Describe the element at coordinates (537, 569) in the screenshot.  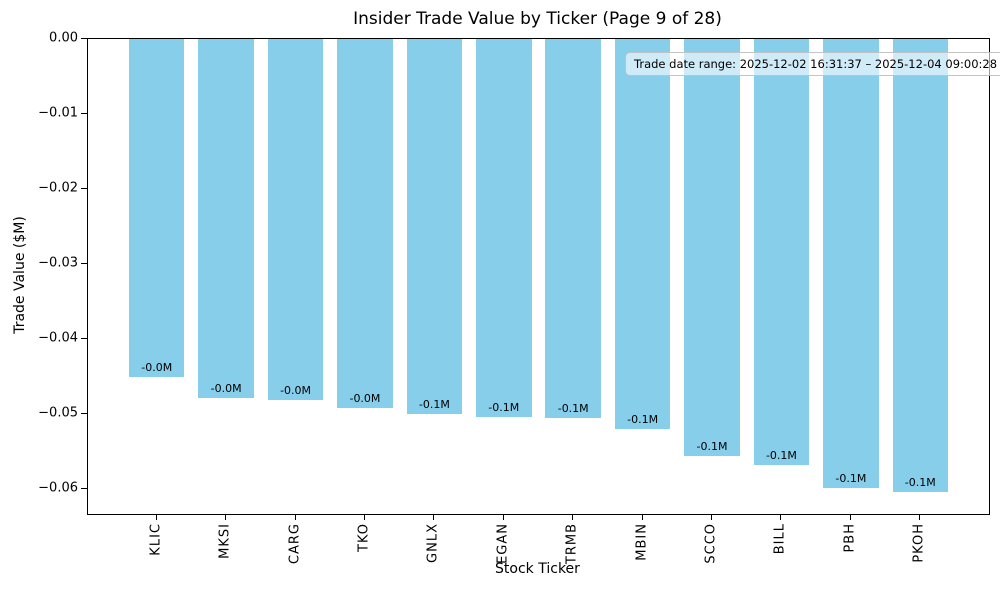
I see `x-axis-label: Stock Ticker` at that location.